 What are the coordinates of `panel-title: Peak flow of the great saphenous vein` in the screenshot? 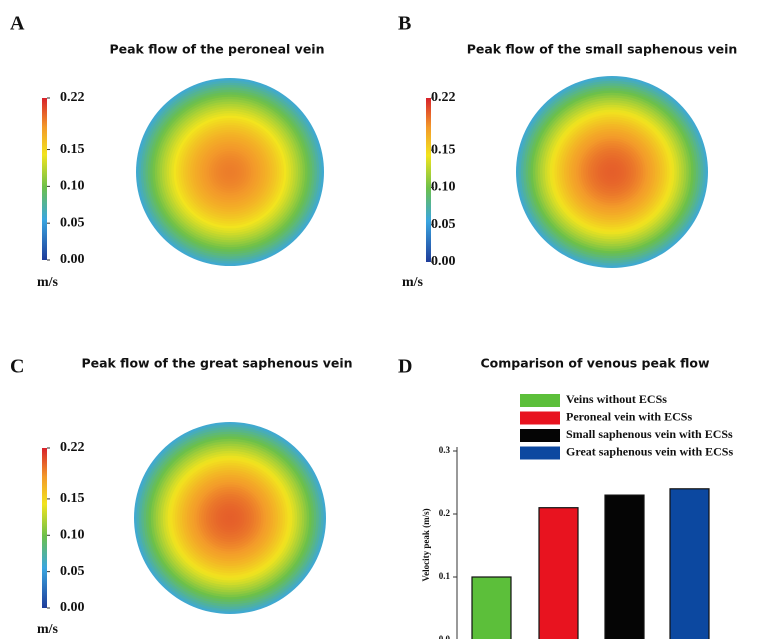 It's located at (216, 363).